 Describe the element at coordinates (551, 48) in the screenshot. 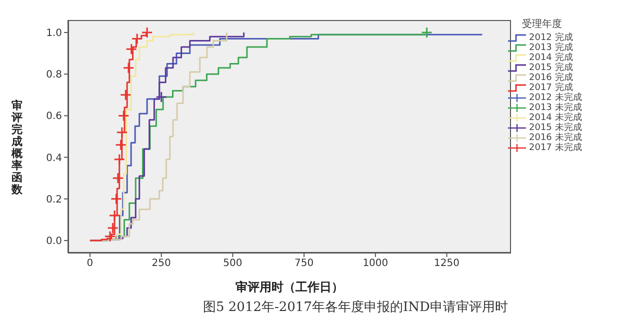

I see `legend-label: 2013 完成` at that location.